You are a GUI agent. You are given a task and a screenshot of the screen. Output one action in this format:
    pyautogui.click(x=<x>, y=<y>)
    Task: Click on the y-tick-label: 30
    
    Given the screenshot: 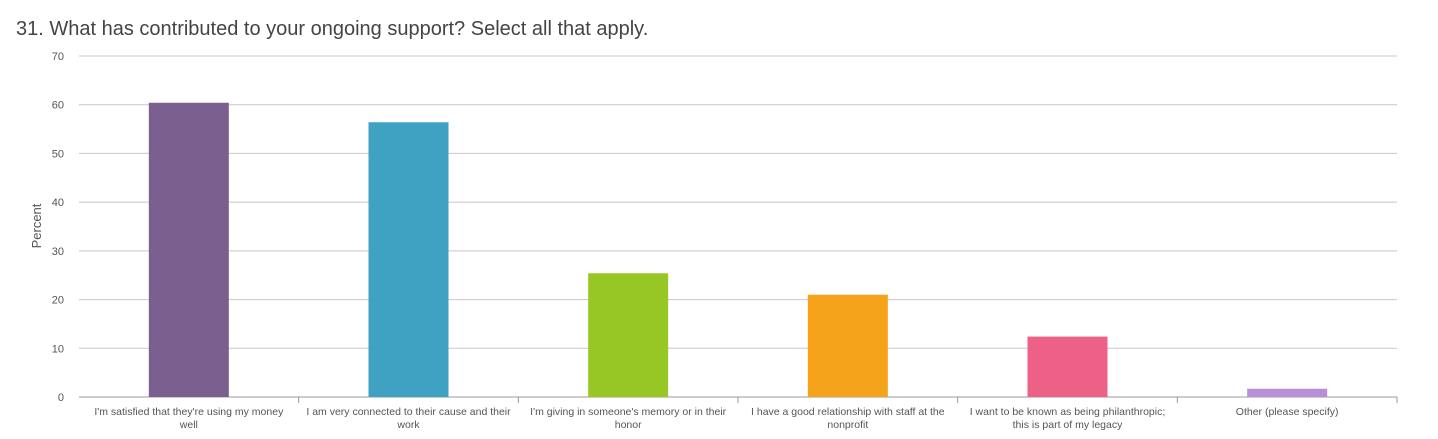 What is the action you would take?
    pyautogui.click(x=58, y=252)
    